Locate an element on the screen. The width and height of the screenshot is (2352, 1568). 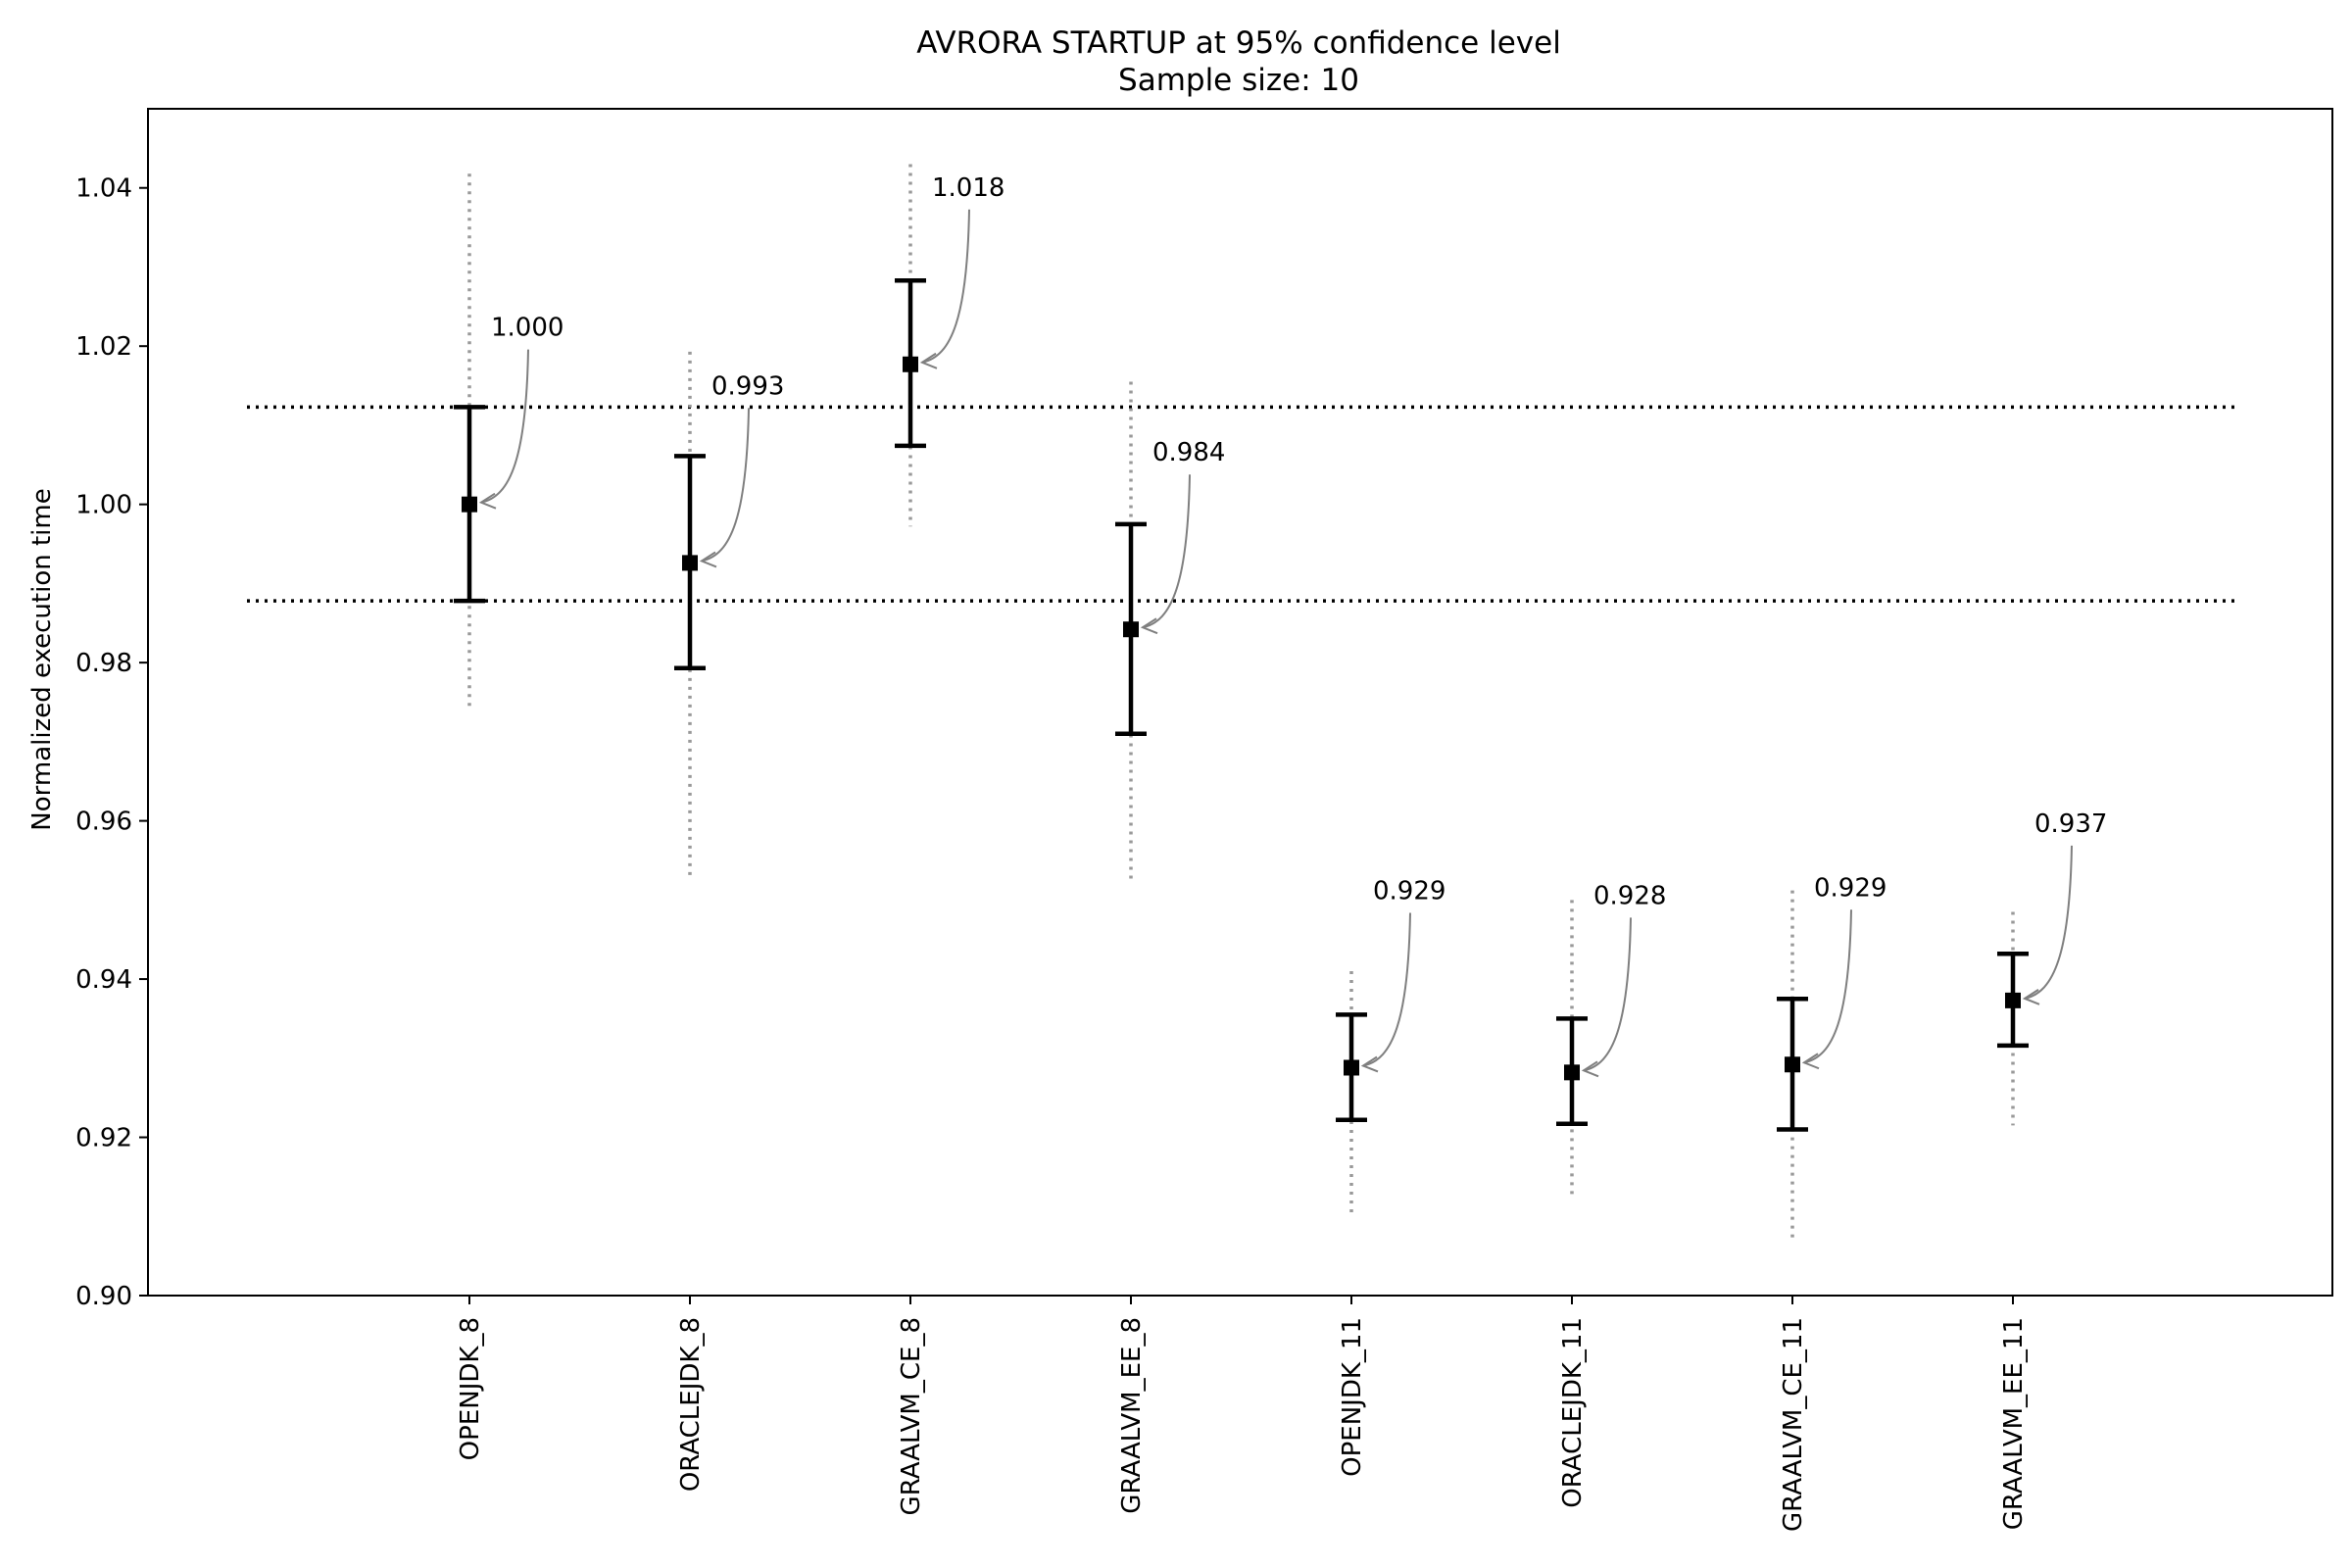
y-tick-label: 0.98 is located at coordinates (103, 663).